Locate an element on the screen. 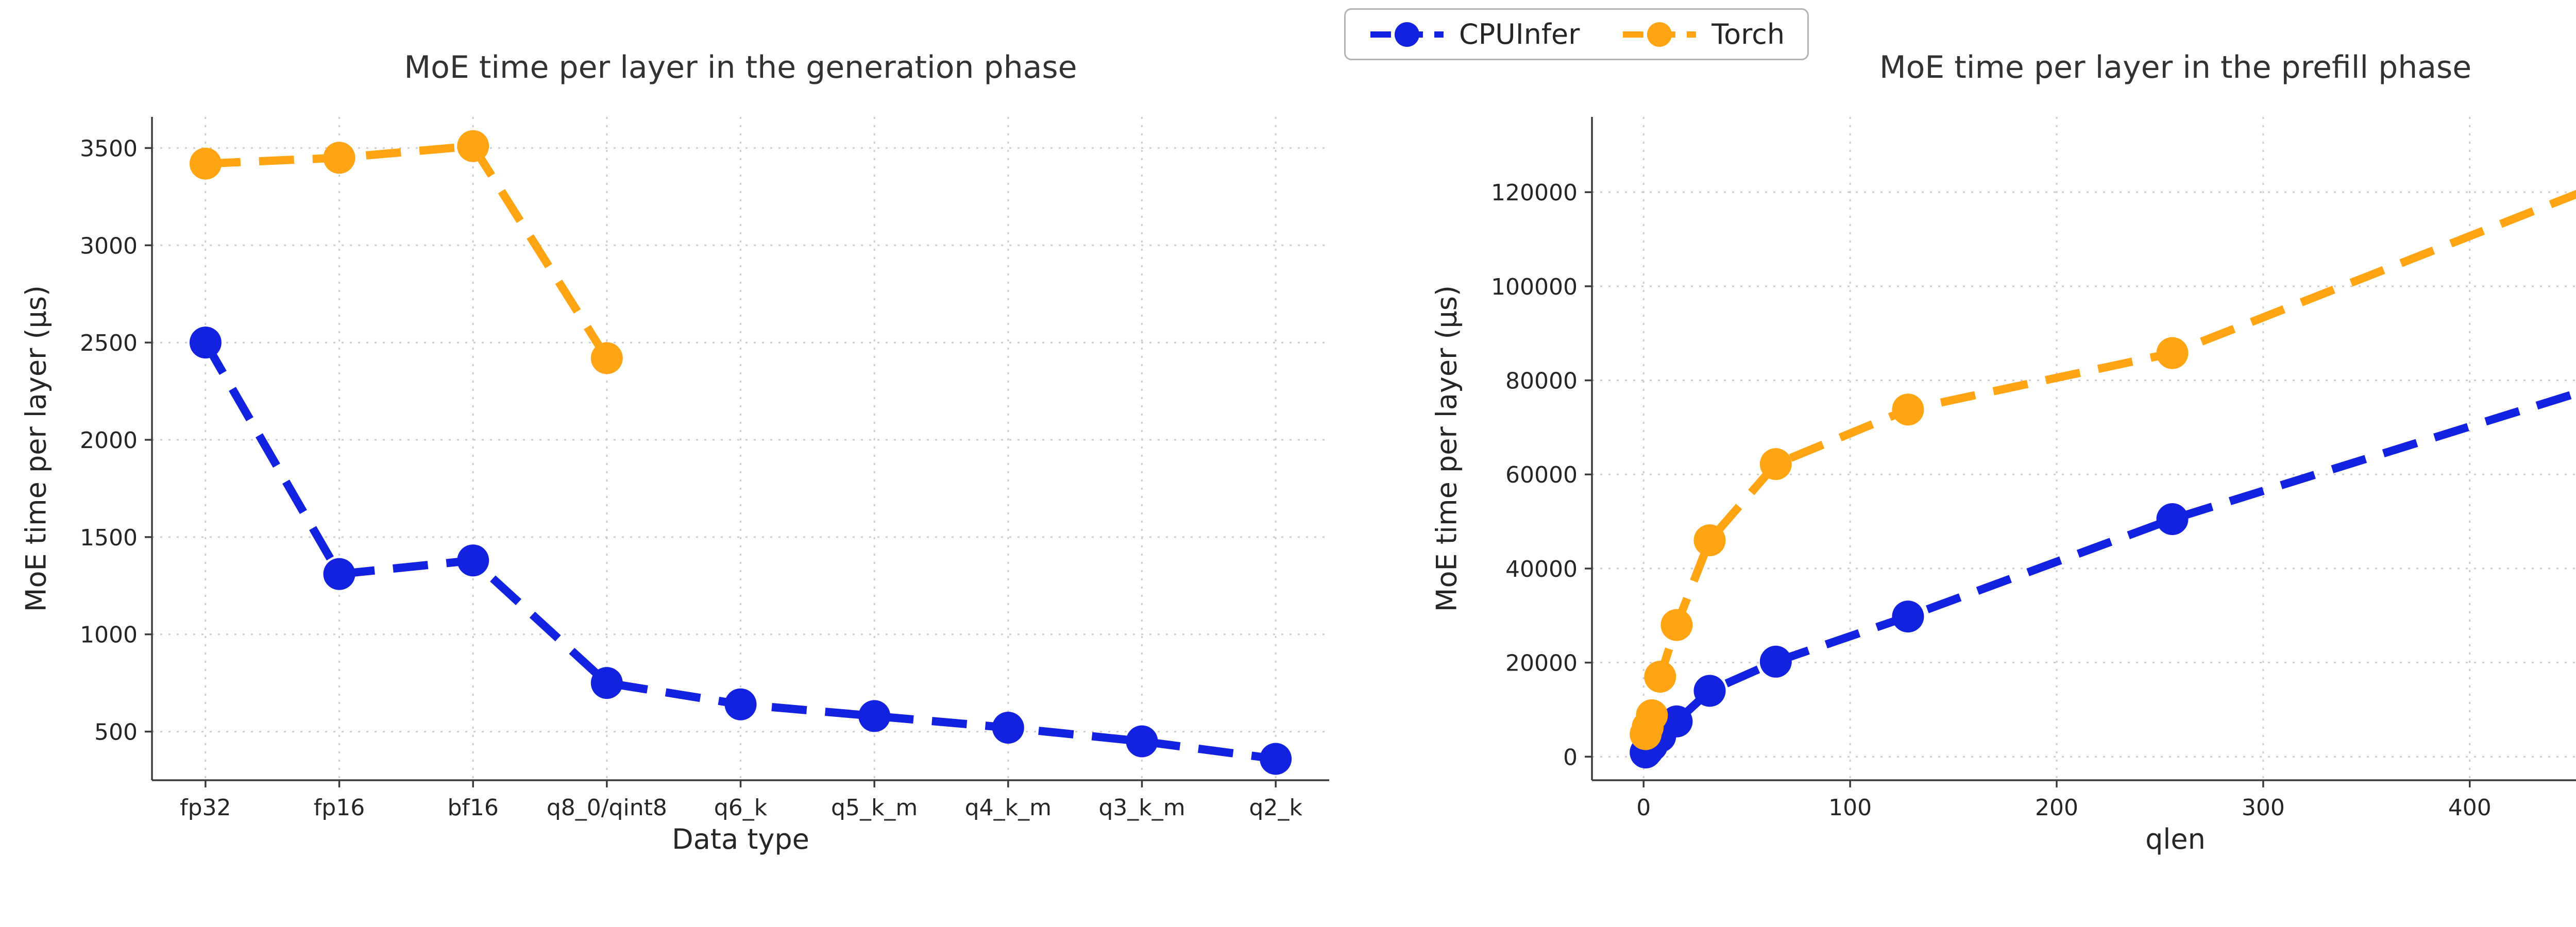 This screenshot has width=2576, height=927. cpuinfer-line-swatch is located at coordinates (1407, 34).